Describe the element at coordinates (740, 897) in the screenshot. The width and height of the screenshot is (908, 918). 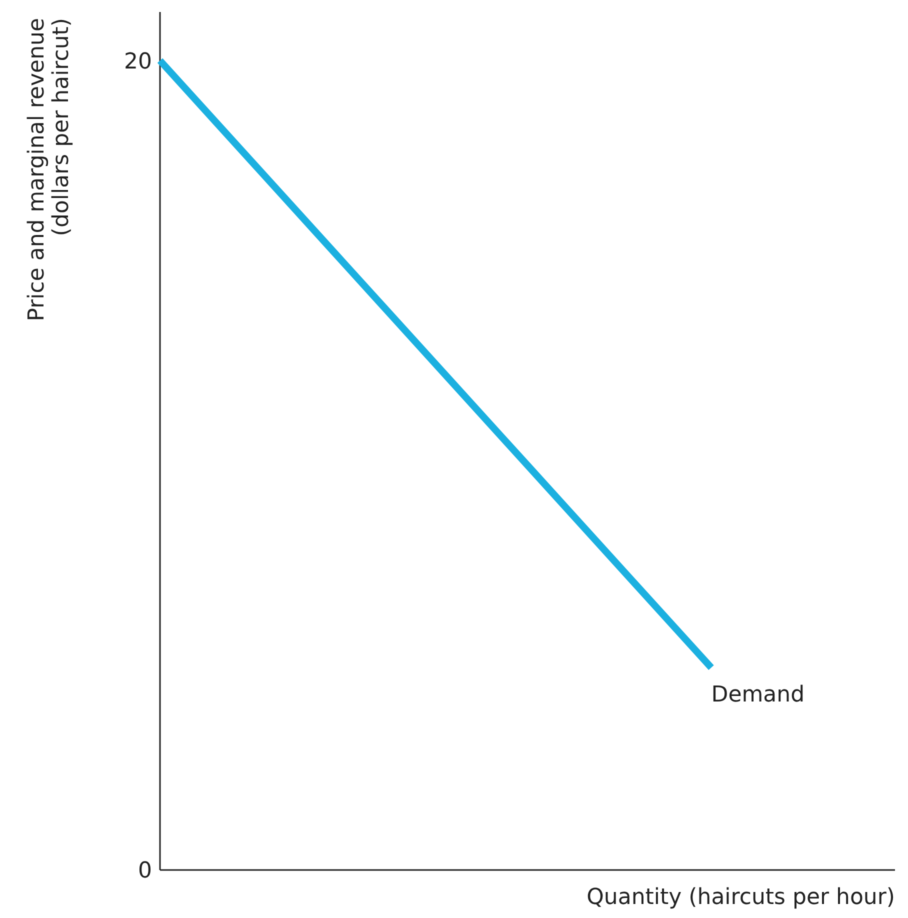
I see `x-axis-title: Quantity (haircuts per hour)` at that location.